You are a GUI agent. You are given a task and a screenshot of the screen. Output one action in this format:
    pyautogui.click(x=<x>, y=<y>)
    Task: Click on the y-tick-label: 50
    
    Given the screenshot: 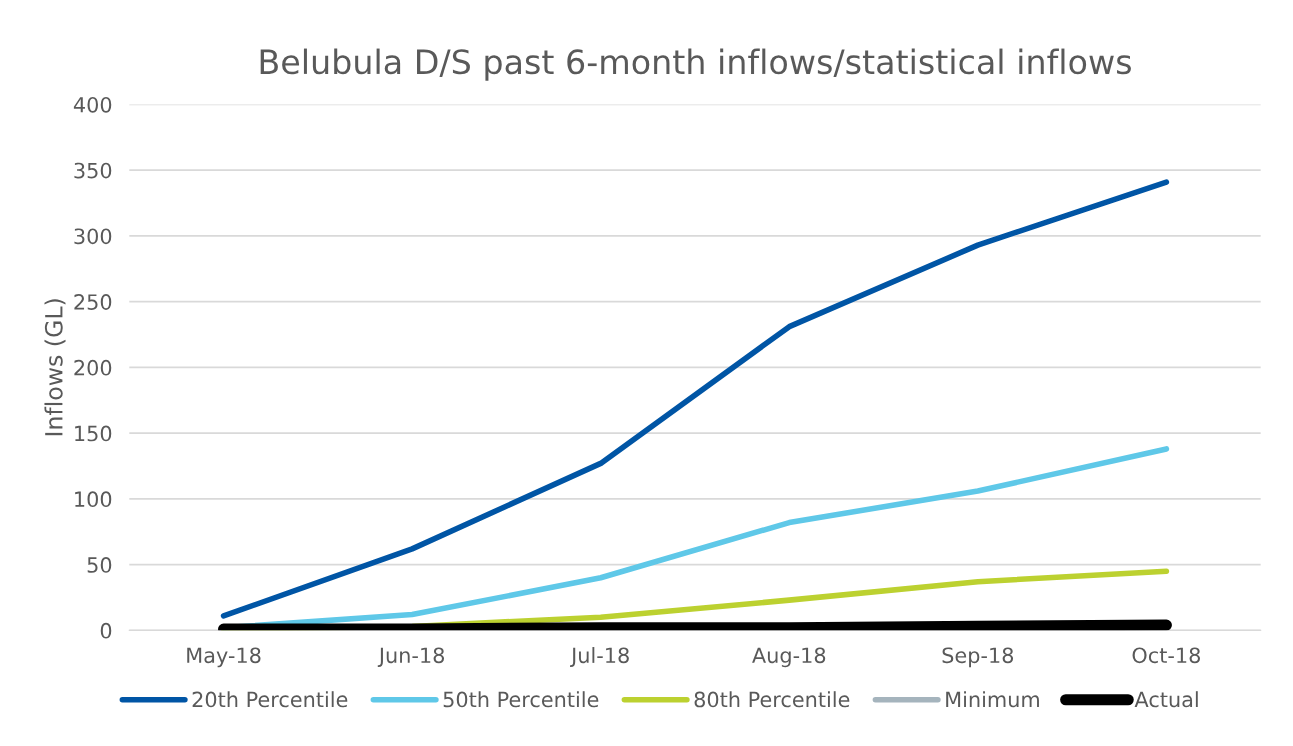 What is the action you would take?
    pyautogui.click(x=99, y=565)
    